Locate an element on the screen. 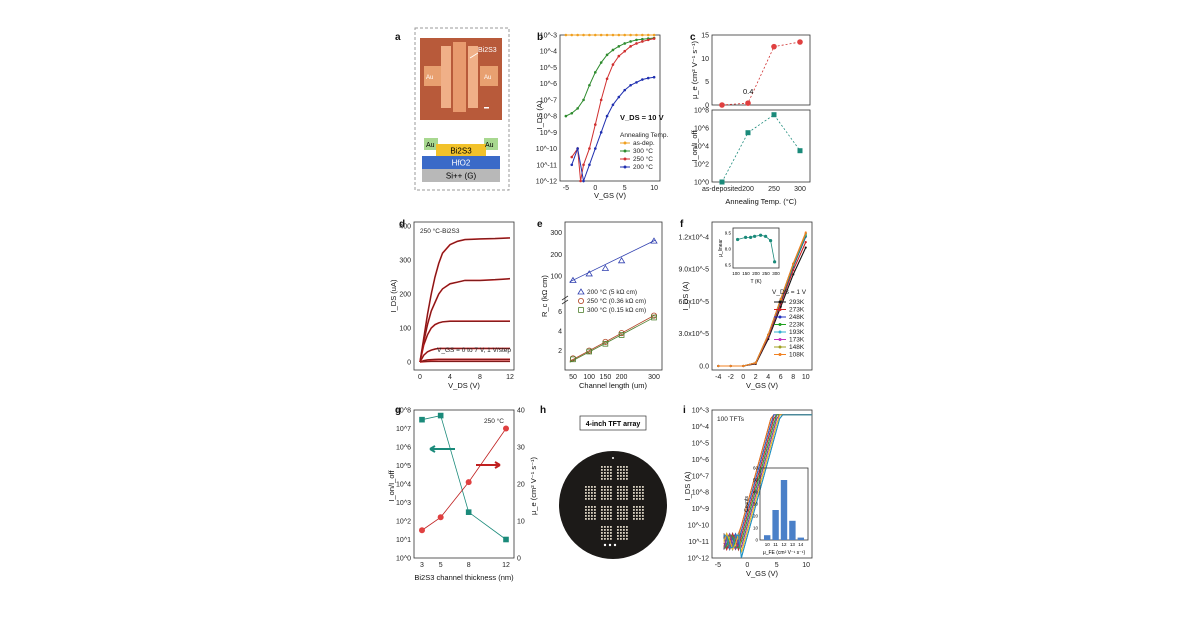 This screenshot has width=1200, height=628. stack-au-right is located at coordinates (491, 144).